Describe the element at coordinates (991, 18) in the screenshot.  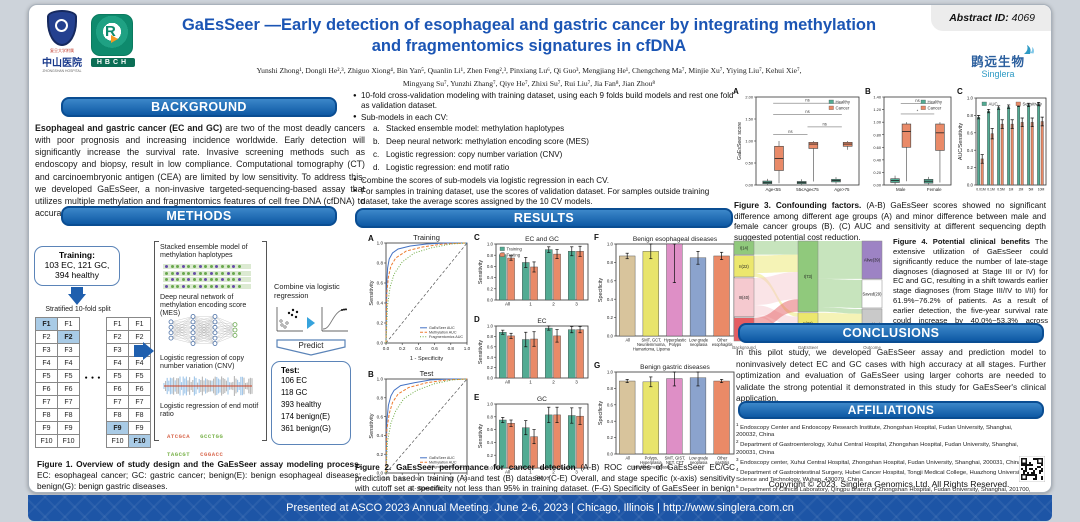
I see `abstract-id-badge: Abstract ID: 4069` at that location.